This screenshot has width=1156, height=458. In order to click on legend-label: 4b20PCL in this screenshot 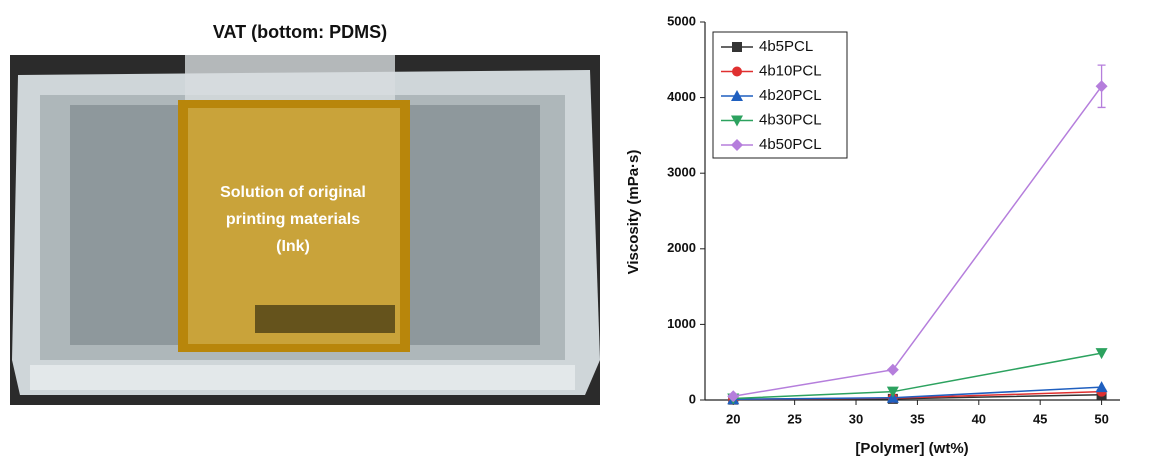, I will do `click(790, 95)`.